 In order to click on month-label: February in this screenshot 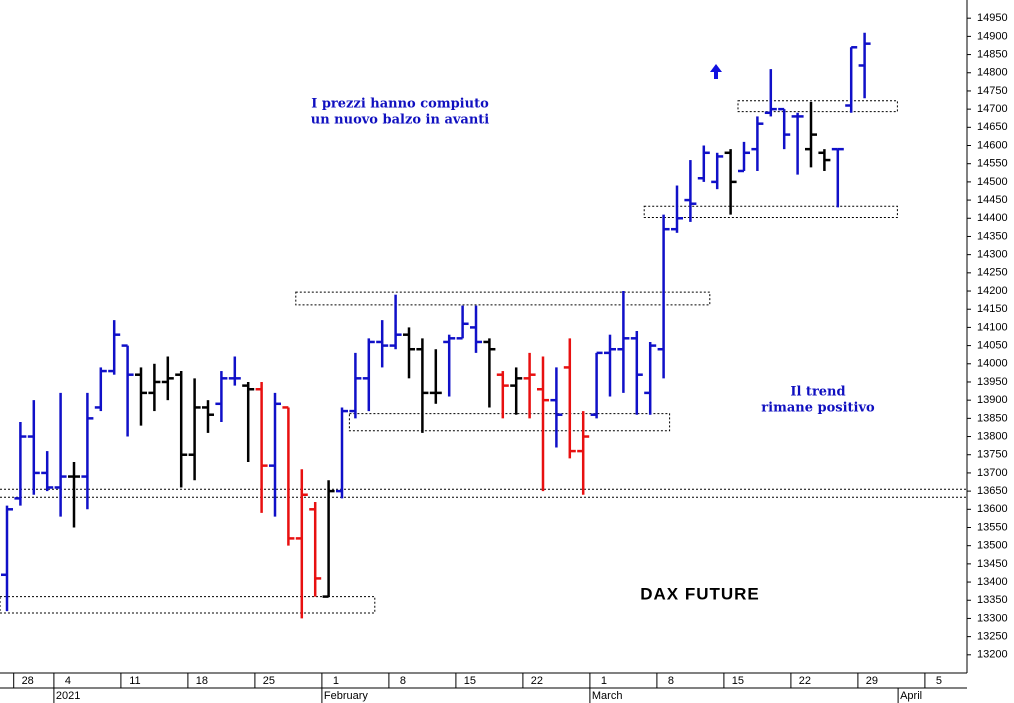, I will do `click(346, 696)`.